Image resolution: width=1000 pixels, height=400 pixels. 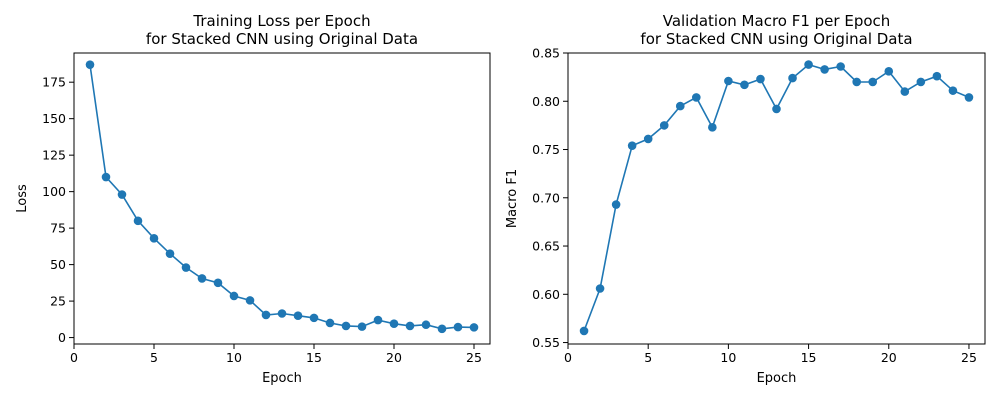 What do you see at coordinates (54, 191) in the screenshot?
I see `y-tick-label: 100` at bounding box center [54, 191].